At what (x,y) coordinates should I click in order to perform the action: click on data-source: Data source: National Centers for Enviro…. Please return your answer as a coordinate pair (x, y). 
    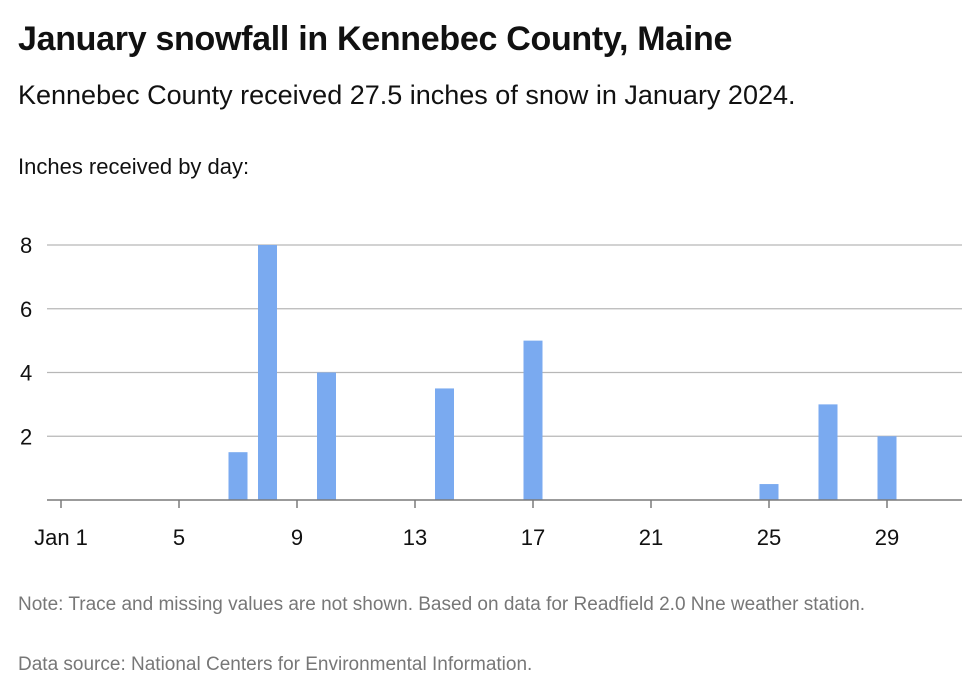
    Looking at the image, I should click on (275, 664).